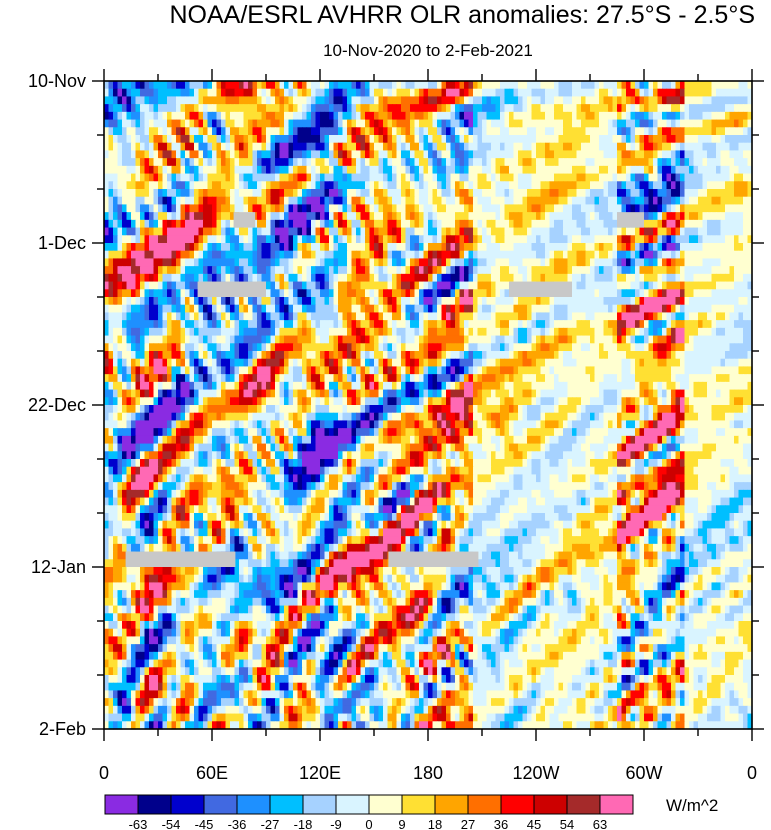  I want to click on colorbar-tick-label: -36, so click(237, 823).